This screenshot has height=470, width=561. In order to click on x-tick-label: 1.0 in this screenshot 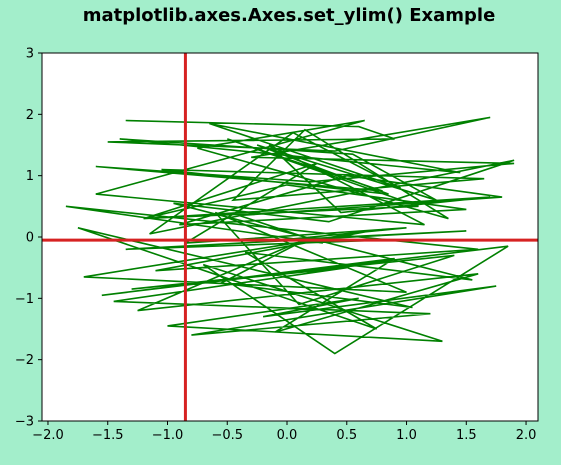, I will do `click(406, 435)`.